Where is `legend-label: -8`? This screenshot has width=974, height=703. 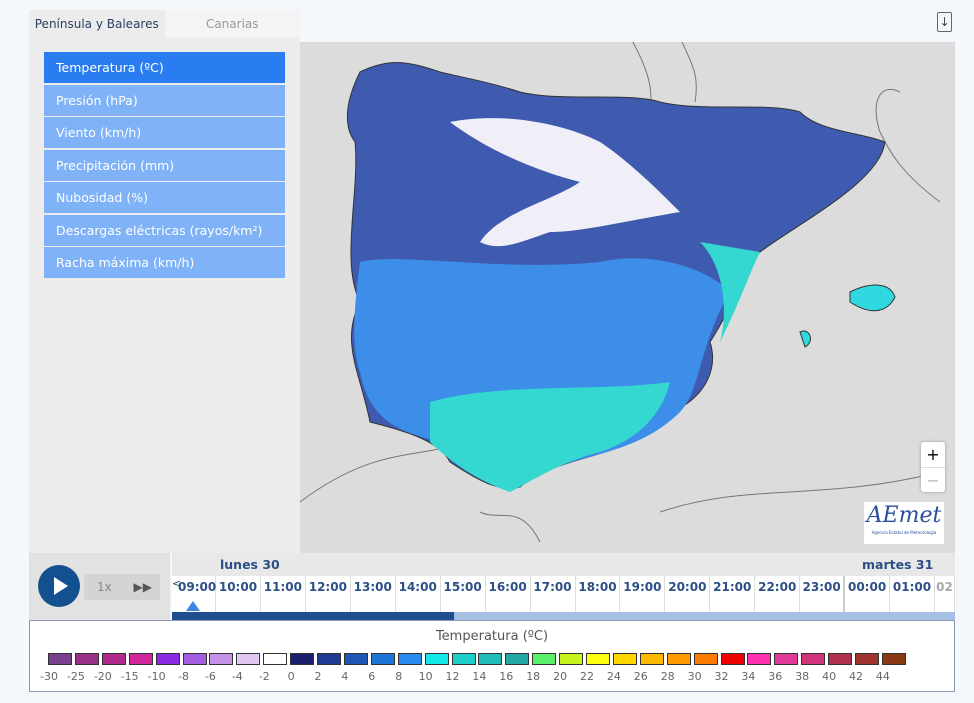 legend-label: -8 is located at coordinates (183, 676).